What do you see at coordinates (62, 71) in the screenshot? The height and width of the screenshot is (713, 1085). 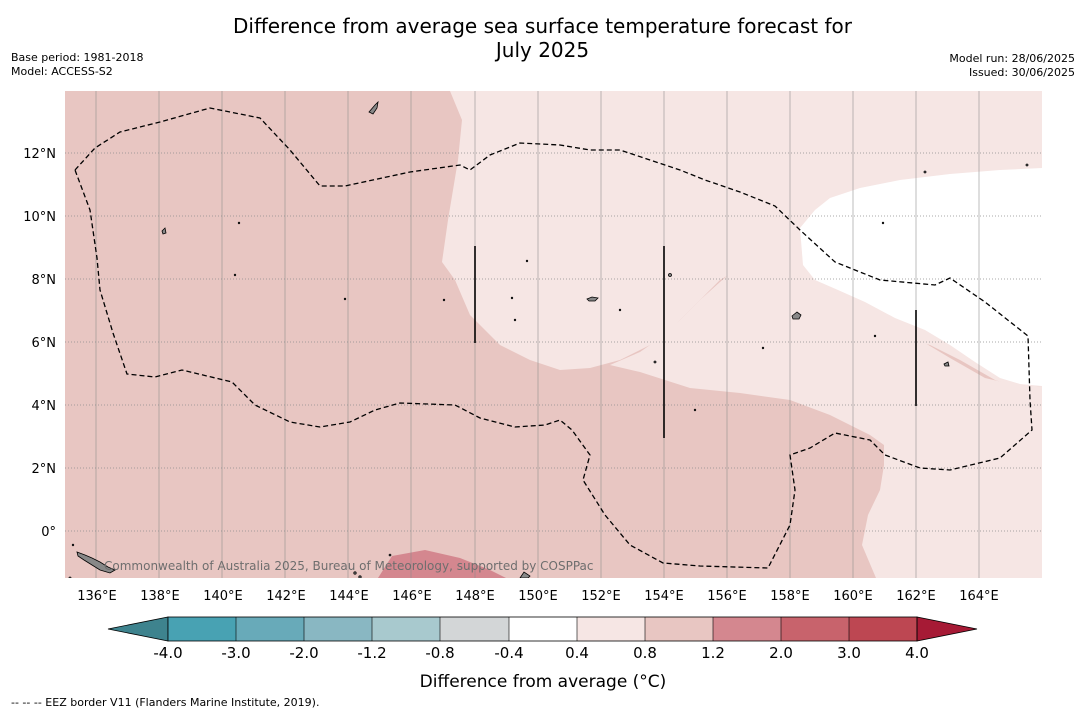 I see `model-text: Model: ACCESS-S2` at bounding box center [62, 71].